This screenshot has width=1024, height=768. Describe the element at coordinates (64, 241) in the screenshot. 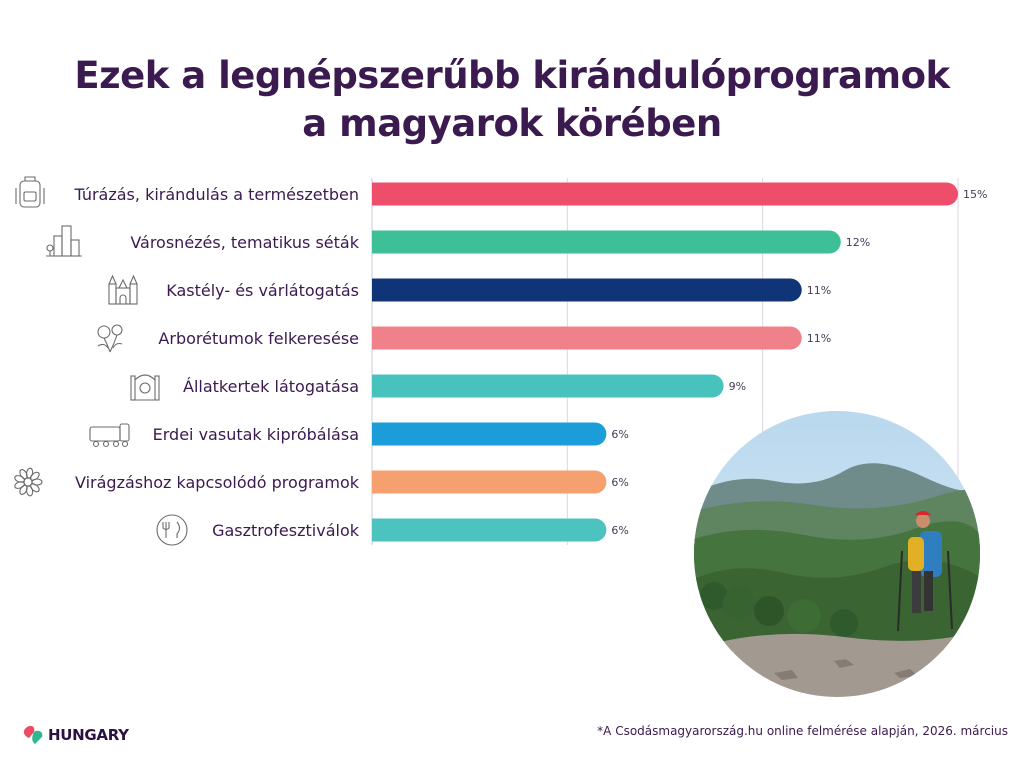

I see `city-icon` at that location.